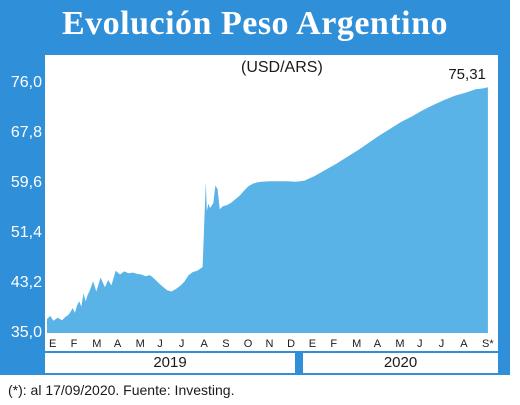 This screenshot has width=520, height=405. I want to click on month-tick-label: S, so click(225, 344).